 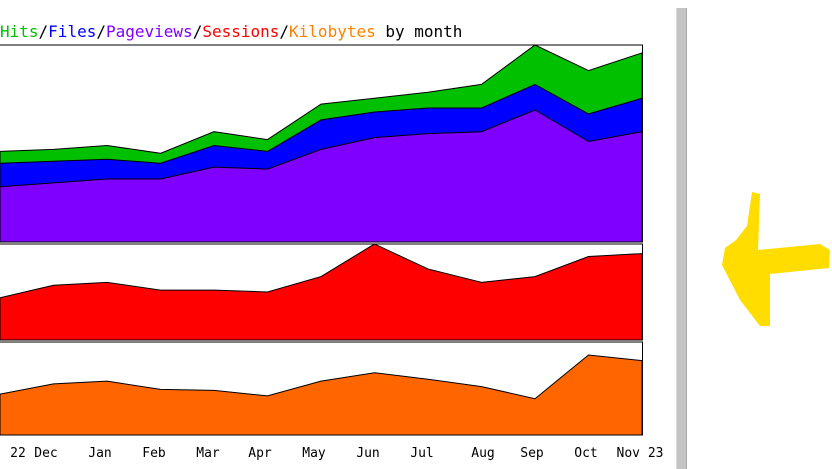 What do you see at coordinates (154, 453) in the screenshot?
I see `x-tick-label: Feb` at bounding box center [154, 453].